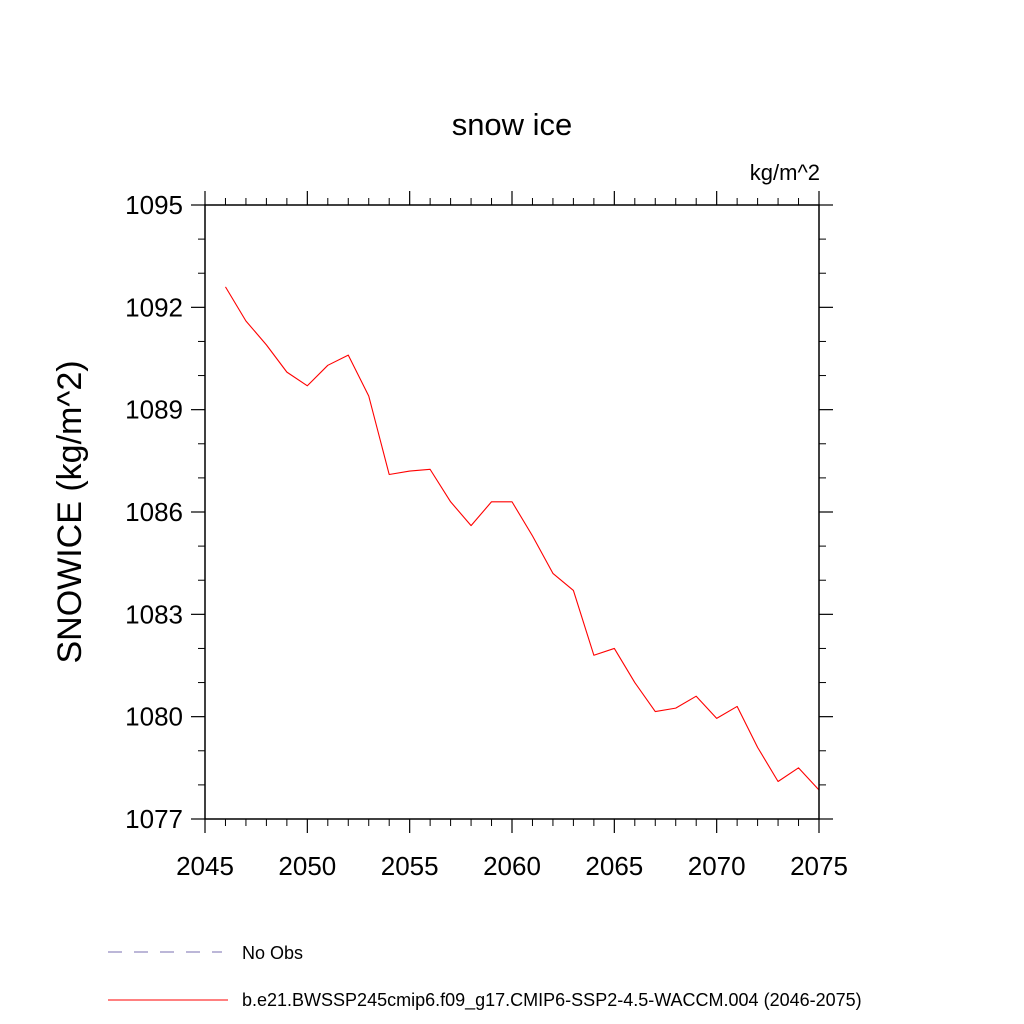  I want to click on y-tick-label: 1092, so click(154, 307).